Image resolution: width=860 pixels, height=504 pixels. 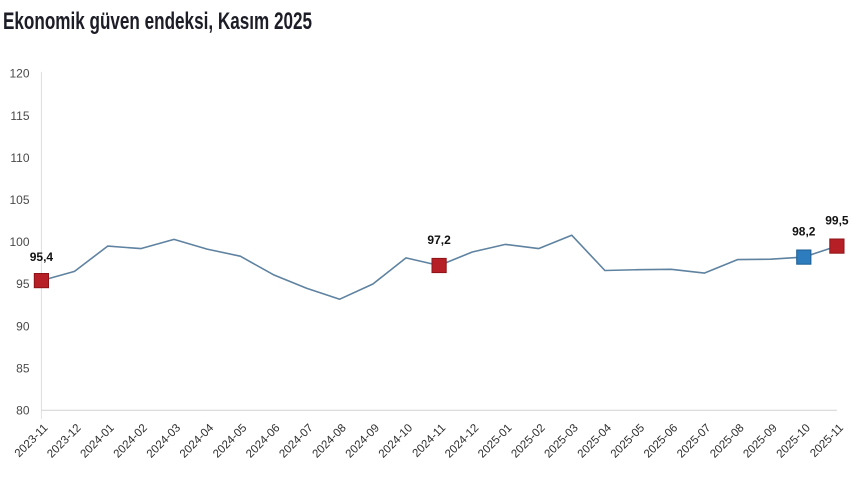 I want to click on svg-text: 80, so click(x=23, y=411).